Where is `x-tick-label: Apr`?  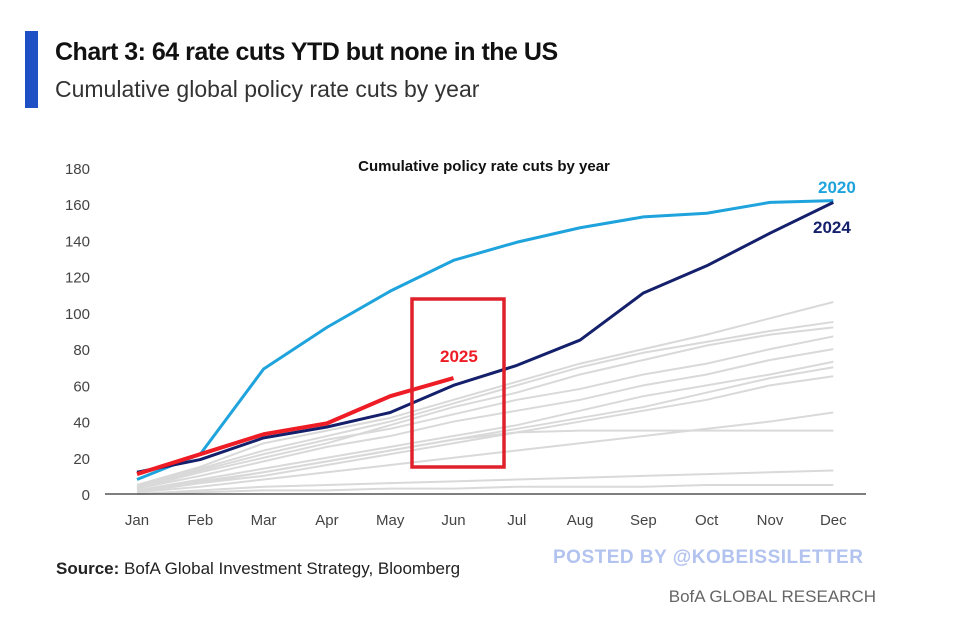
x-tick-label: Apr is located at coordinates (326, 520).